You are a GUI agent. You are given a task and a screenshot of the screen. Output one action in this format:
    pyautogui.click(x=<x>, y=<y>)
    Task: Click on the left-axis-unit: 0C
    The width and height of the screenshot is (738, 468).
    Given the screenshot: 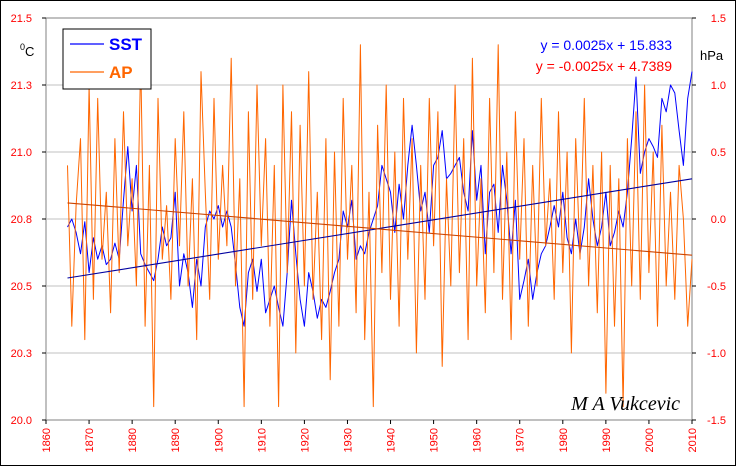 What is the action you would take?
    pyautogui.click(x=27, y=50)
    